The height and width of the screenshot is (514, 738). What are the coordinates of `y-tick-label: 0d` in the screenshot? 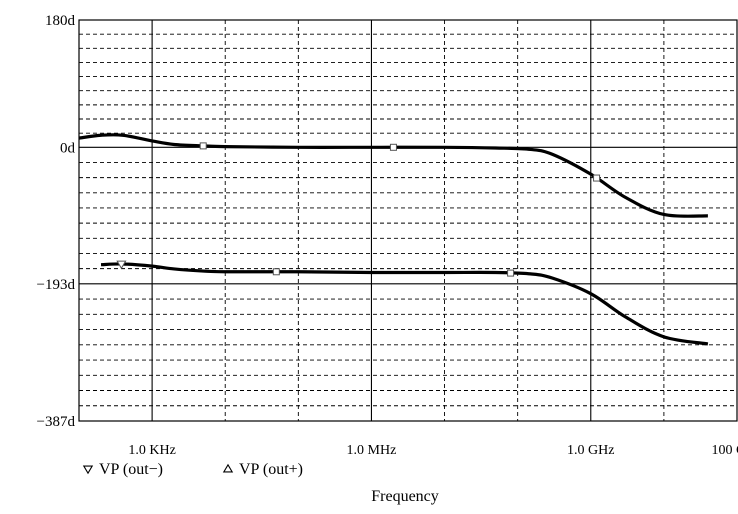 It's located at (68, 148).